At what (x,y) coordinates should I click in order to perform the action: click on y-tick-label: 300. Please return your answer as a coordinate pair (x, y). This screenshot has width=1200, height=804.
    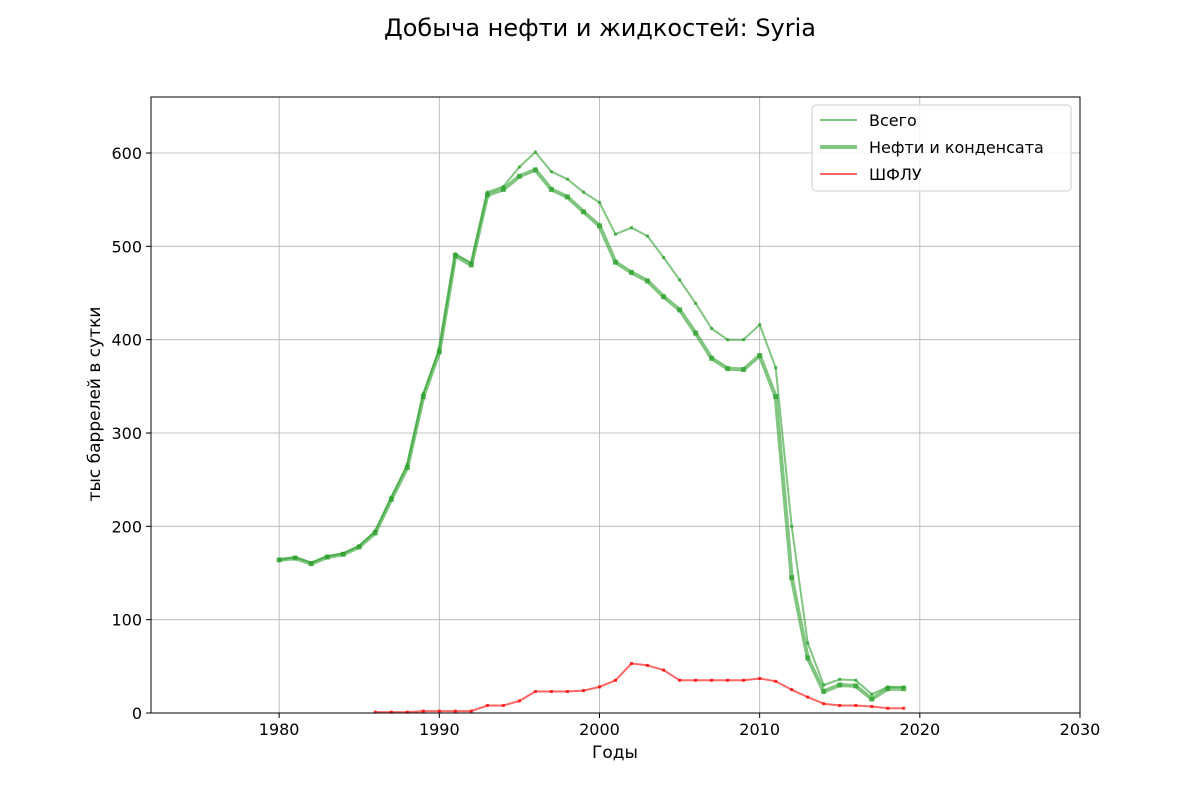
    Looking at the image, I should click on (126, 433).